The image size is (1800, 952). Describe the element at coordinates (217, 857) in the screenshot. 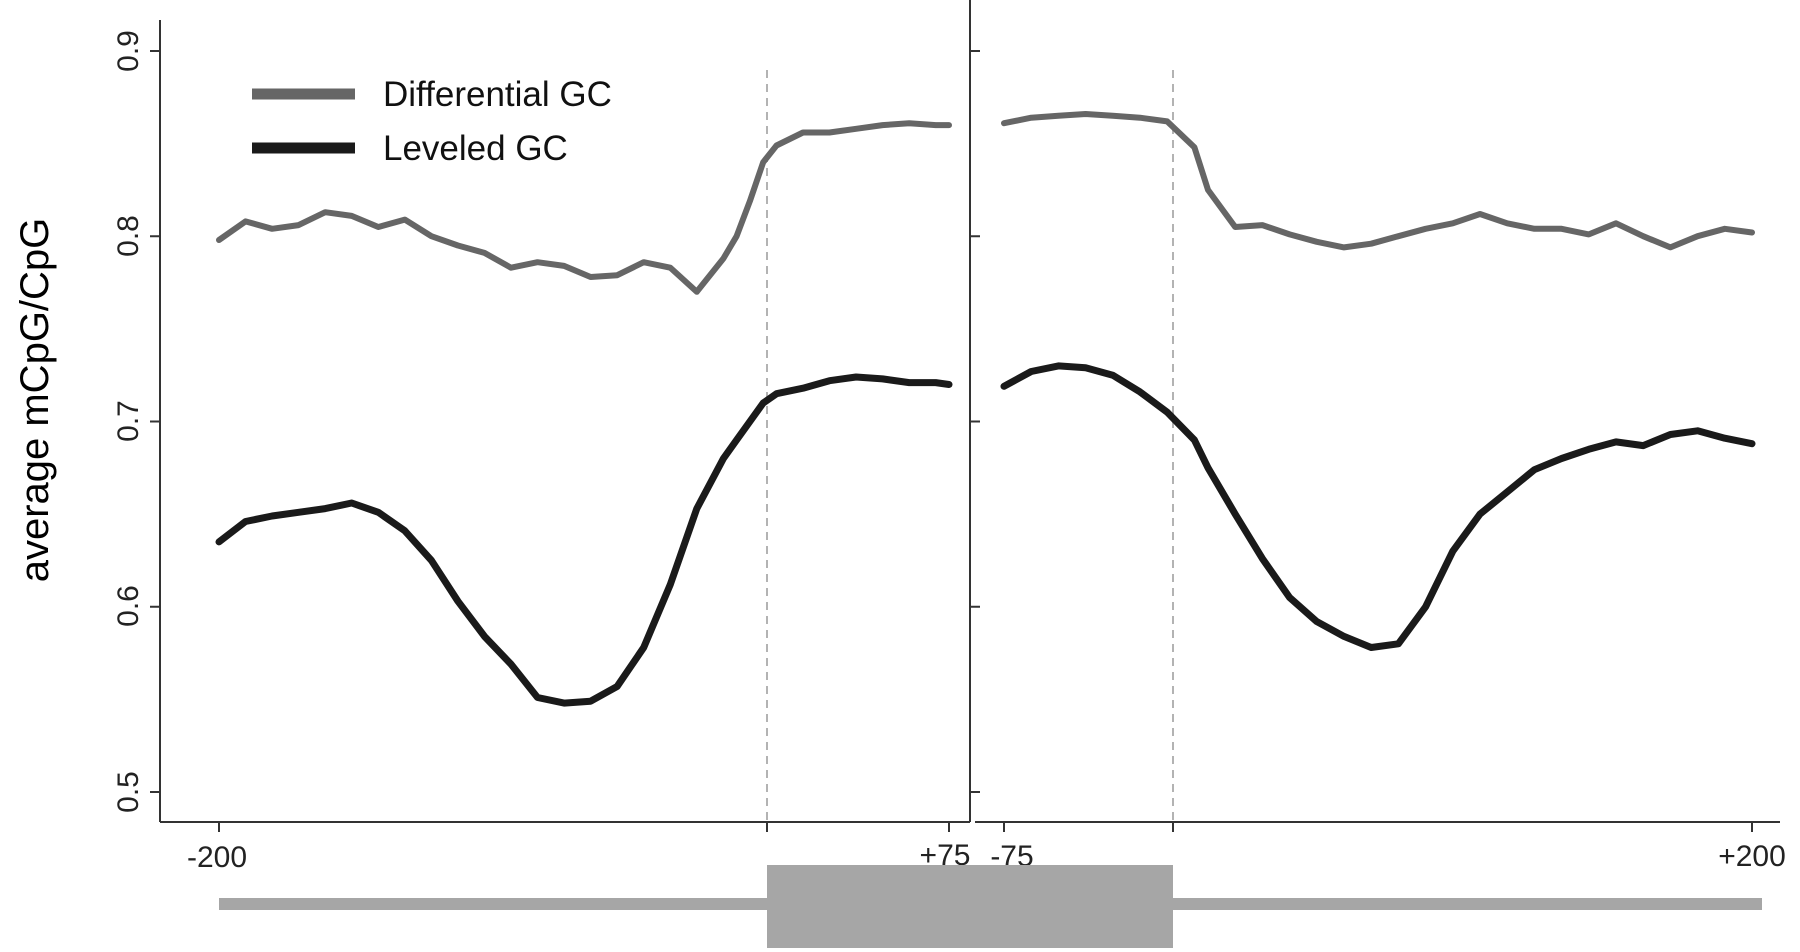

I see `x-tick-label: -200` at that location.